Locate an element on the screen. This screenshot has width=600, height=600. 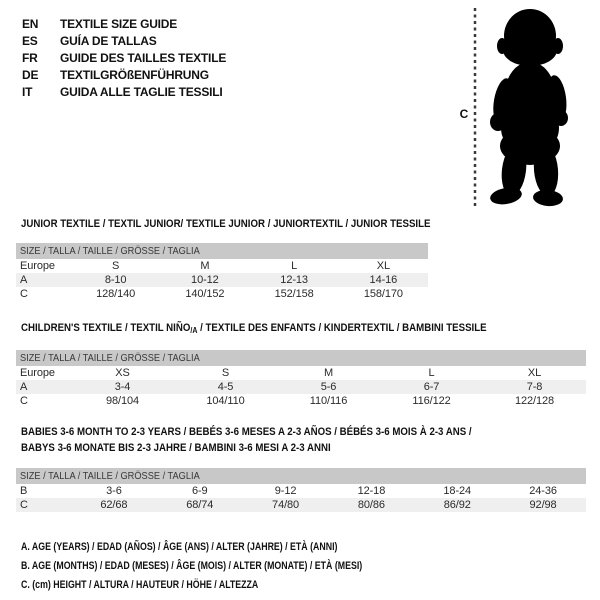
table-row-months: B 3-6 6-9 9-12 12-18 18-24 24-36 is located at coordinates (301, 491).